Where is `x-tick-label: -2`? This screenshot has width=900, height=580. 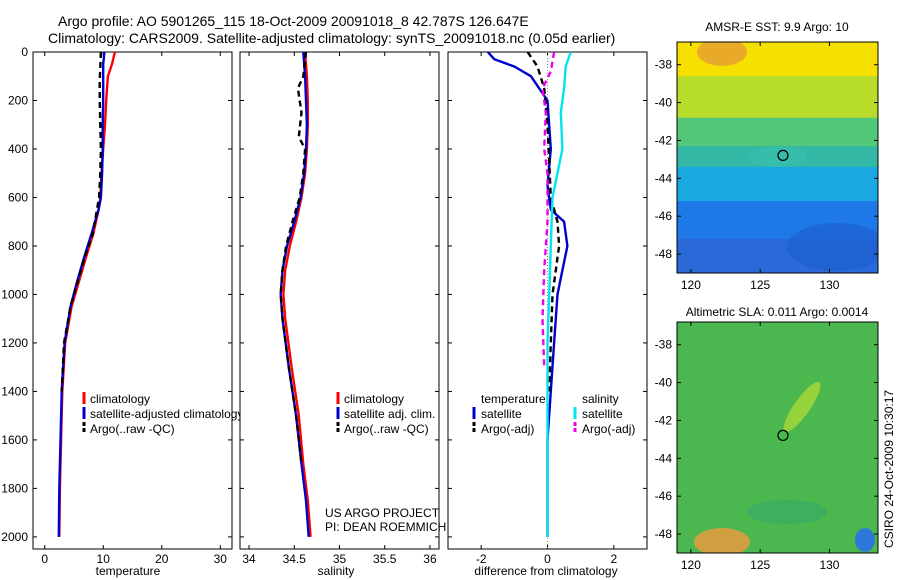
x-tick-label: -2 is located at coordinates (481, 559).